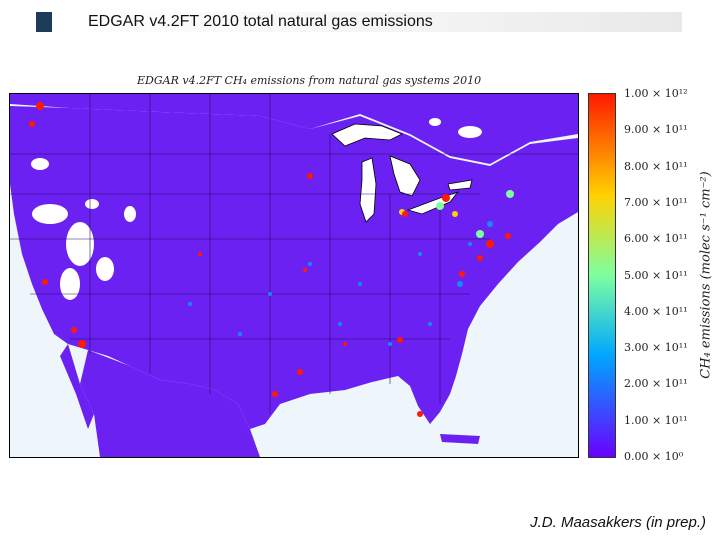 This screenshot has height=540, width=720. Describe the element at coordinates (656, 311) in the screenshot. I see `colorbar-tick-label: 4.00 × 10¹¹` at that location.